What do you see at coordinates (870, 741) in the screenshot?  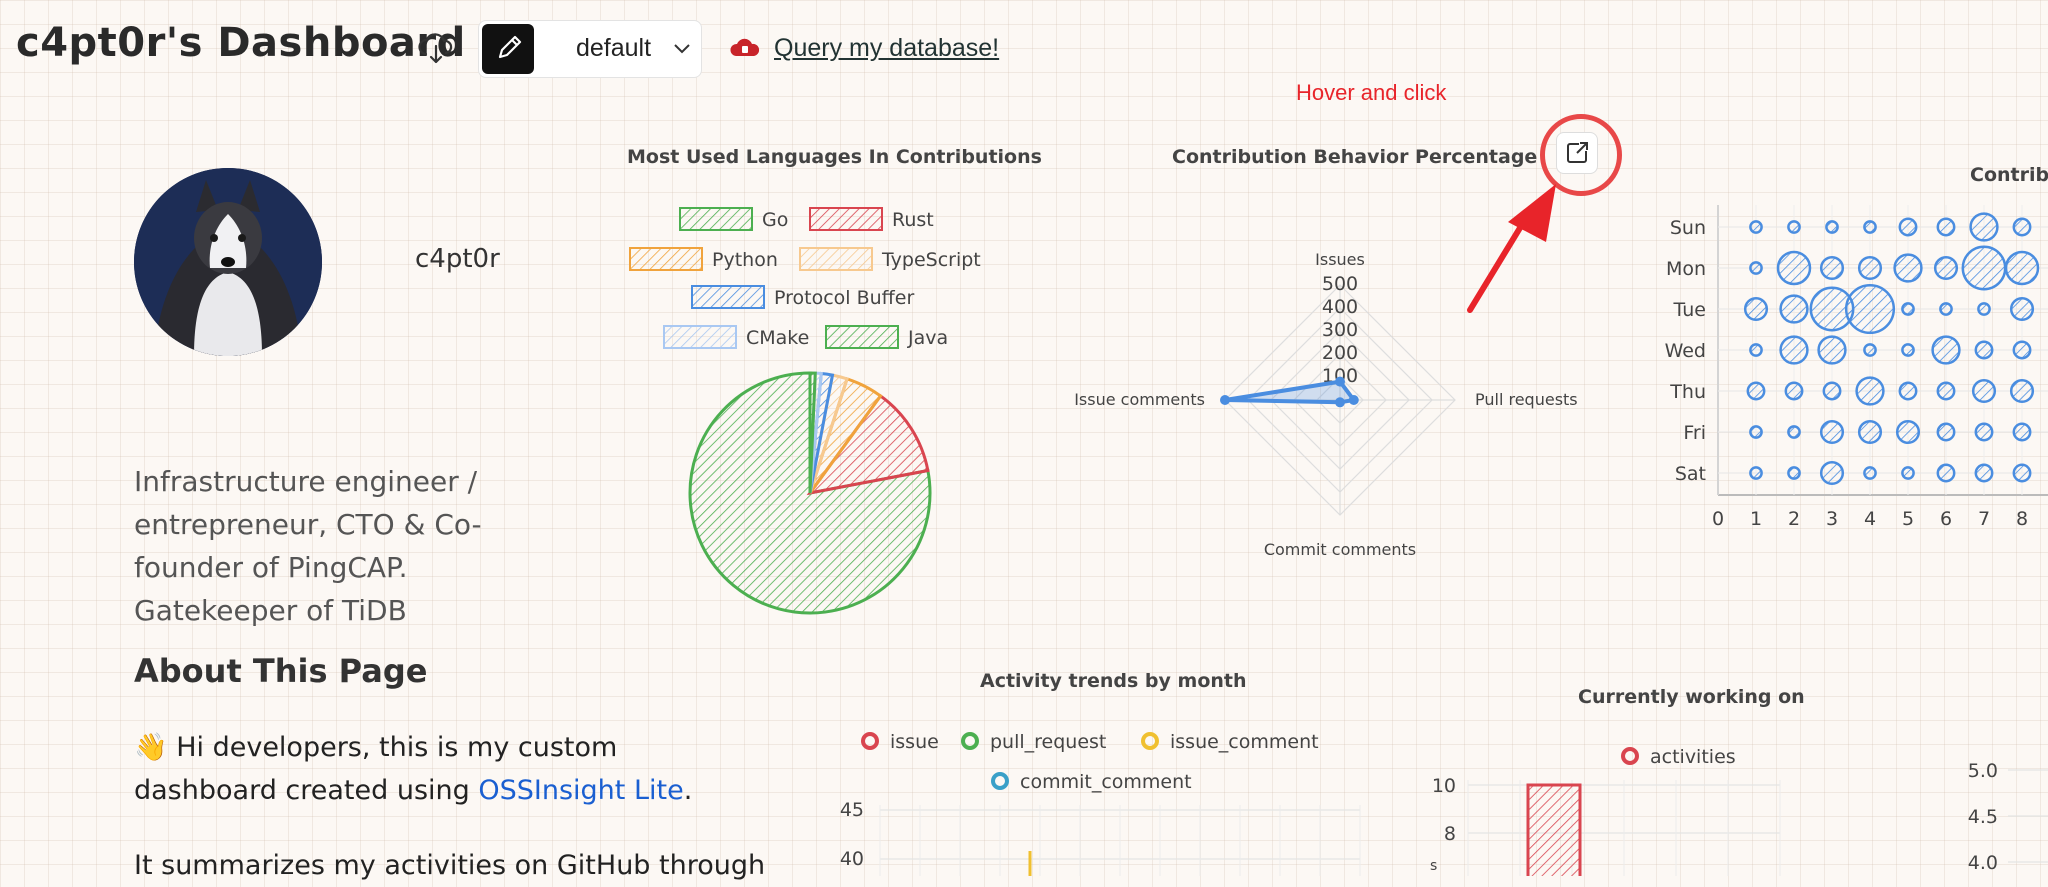 I see `legend-marker-issue` at bounding box center [870, 741].